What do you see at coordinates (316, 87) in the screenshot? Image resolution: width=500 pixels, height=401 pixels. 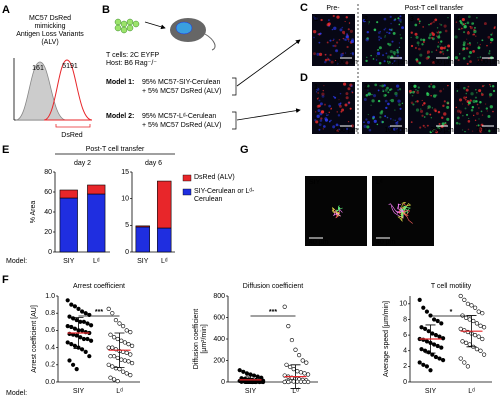 I see `image-number: 1` at bounding box center [316, 87].